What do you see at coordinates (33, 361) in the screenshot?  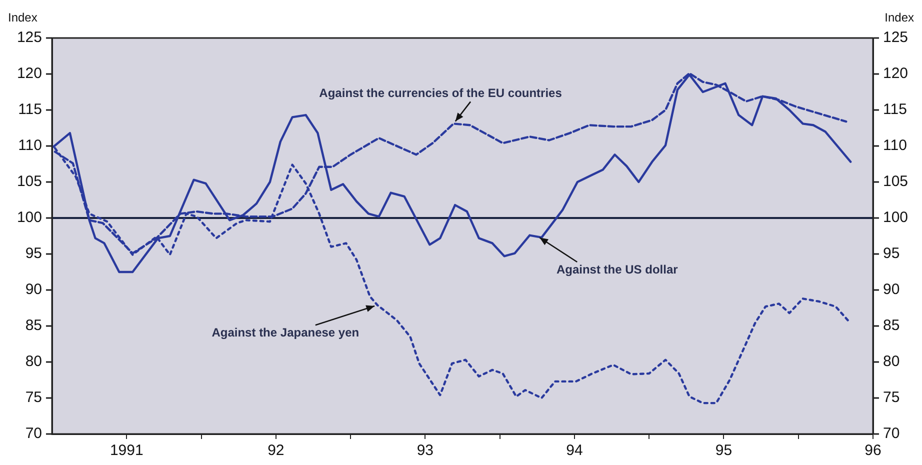 I see `y-tick-label: 80` at bounding box center [33, 361].